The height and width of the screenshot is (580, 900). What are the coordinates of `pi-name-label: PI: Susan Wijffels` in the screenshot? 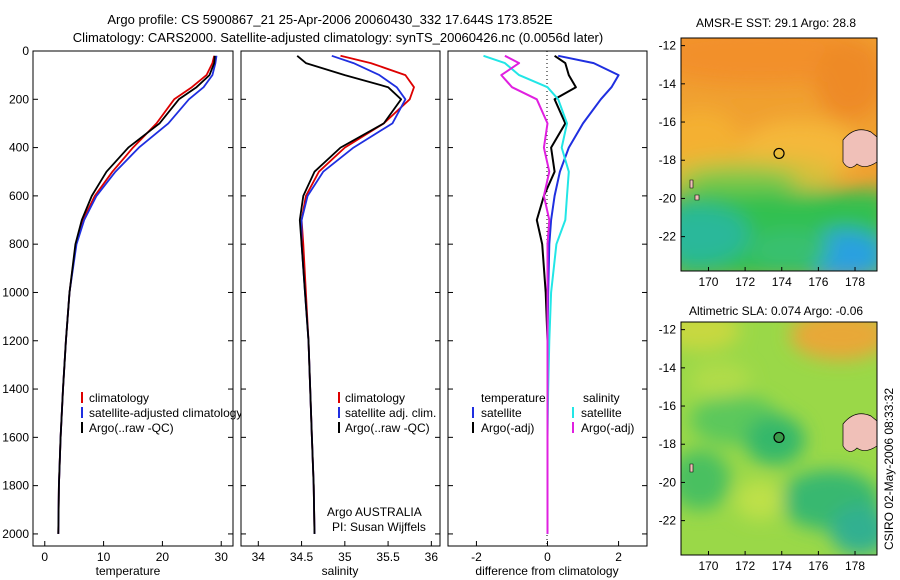 It's located at (379, 527).